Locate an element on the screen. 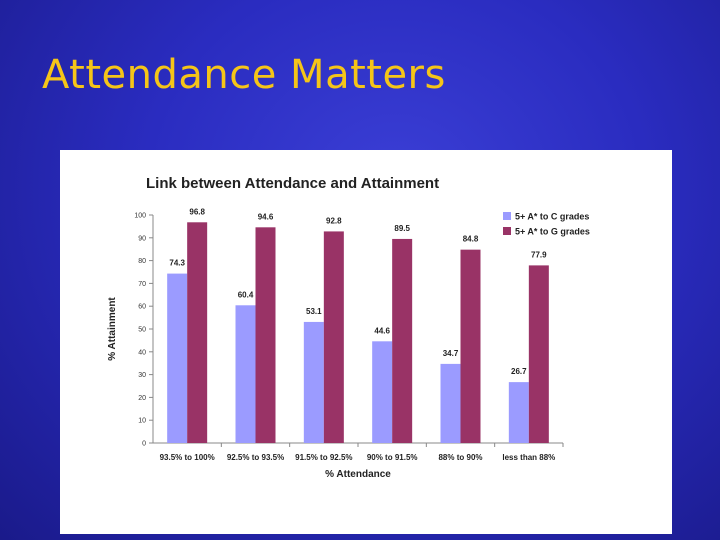 Image resolution: width=720 pixels, height=540 pixels. slide-title: Attendance Matters is located at coordinates (244, 75).